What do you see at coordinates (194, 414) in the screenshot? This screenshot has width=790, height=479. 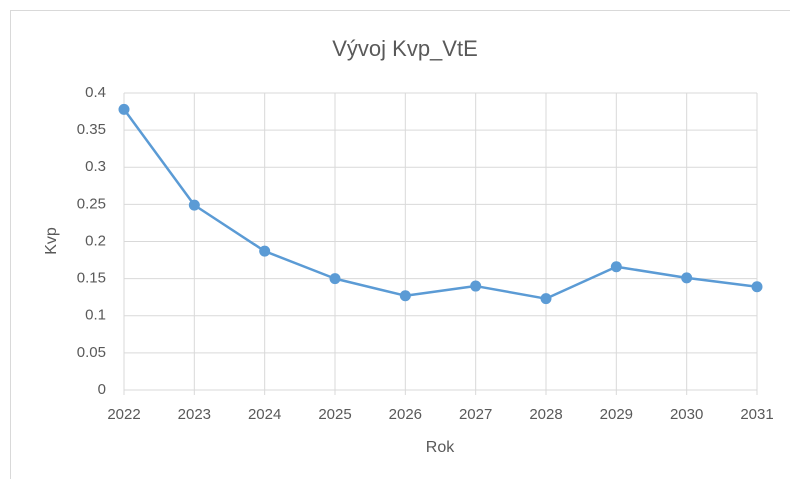 I see `x-tick-label: 2023` at bounding box center [194, 414].